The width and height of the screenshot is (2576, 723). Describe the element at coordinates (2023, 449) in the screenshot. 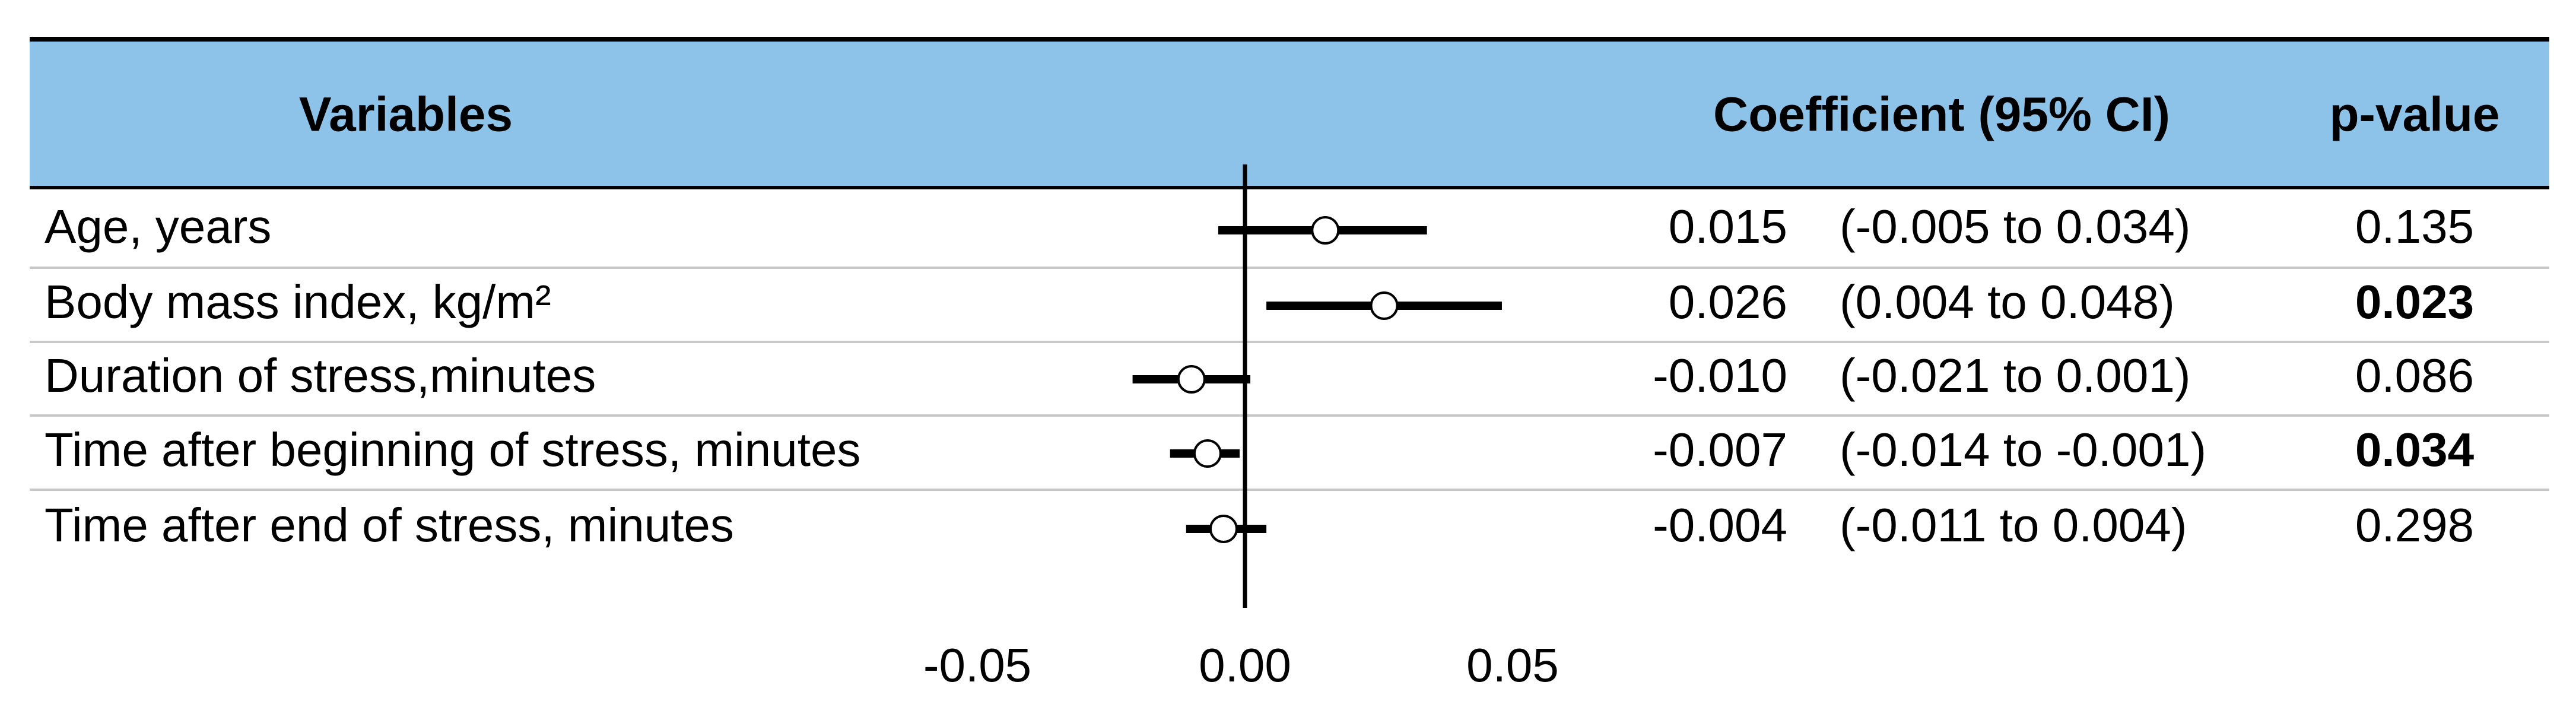

I see `ci-label: (-0.014 to -0.001)` at that location.